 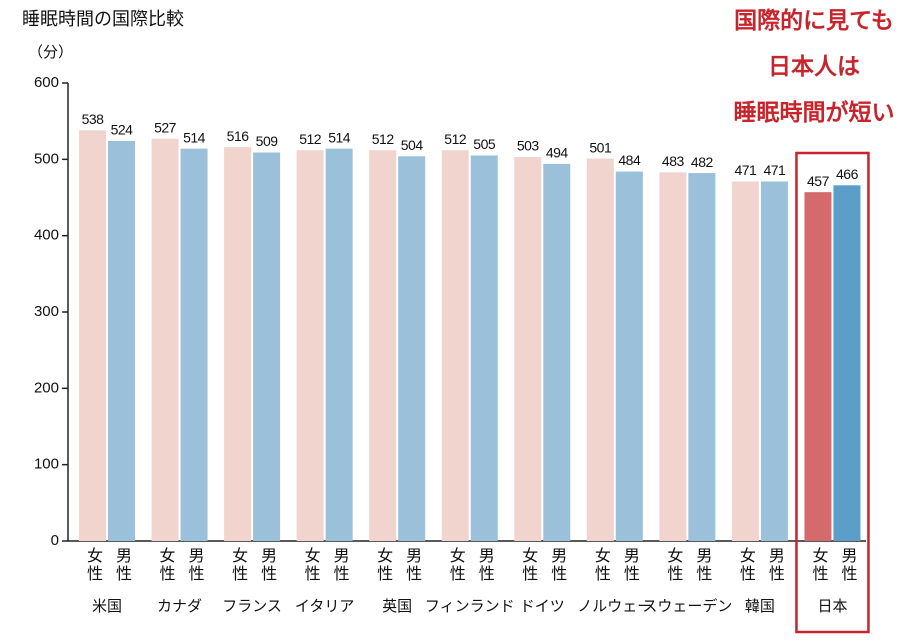 What do you see at coordinates (267, 141) in the screenshot?
I see `value-label: 509` at bounding box center [267, 141].